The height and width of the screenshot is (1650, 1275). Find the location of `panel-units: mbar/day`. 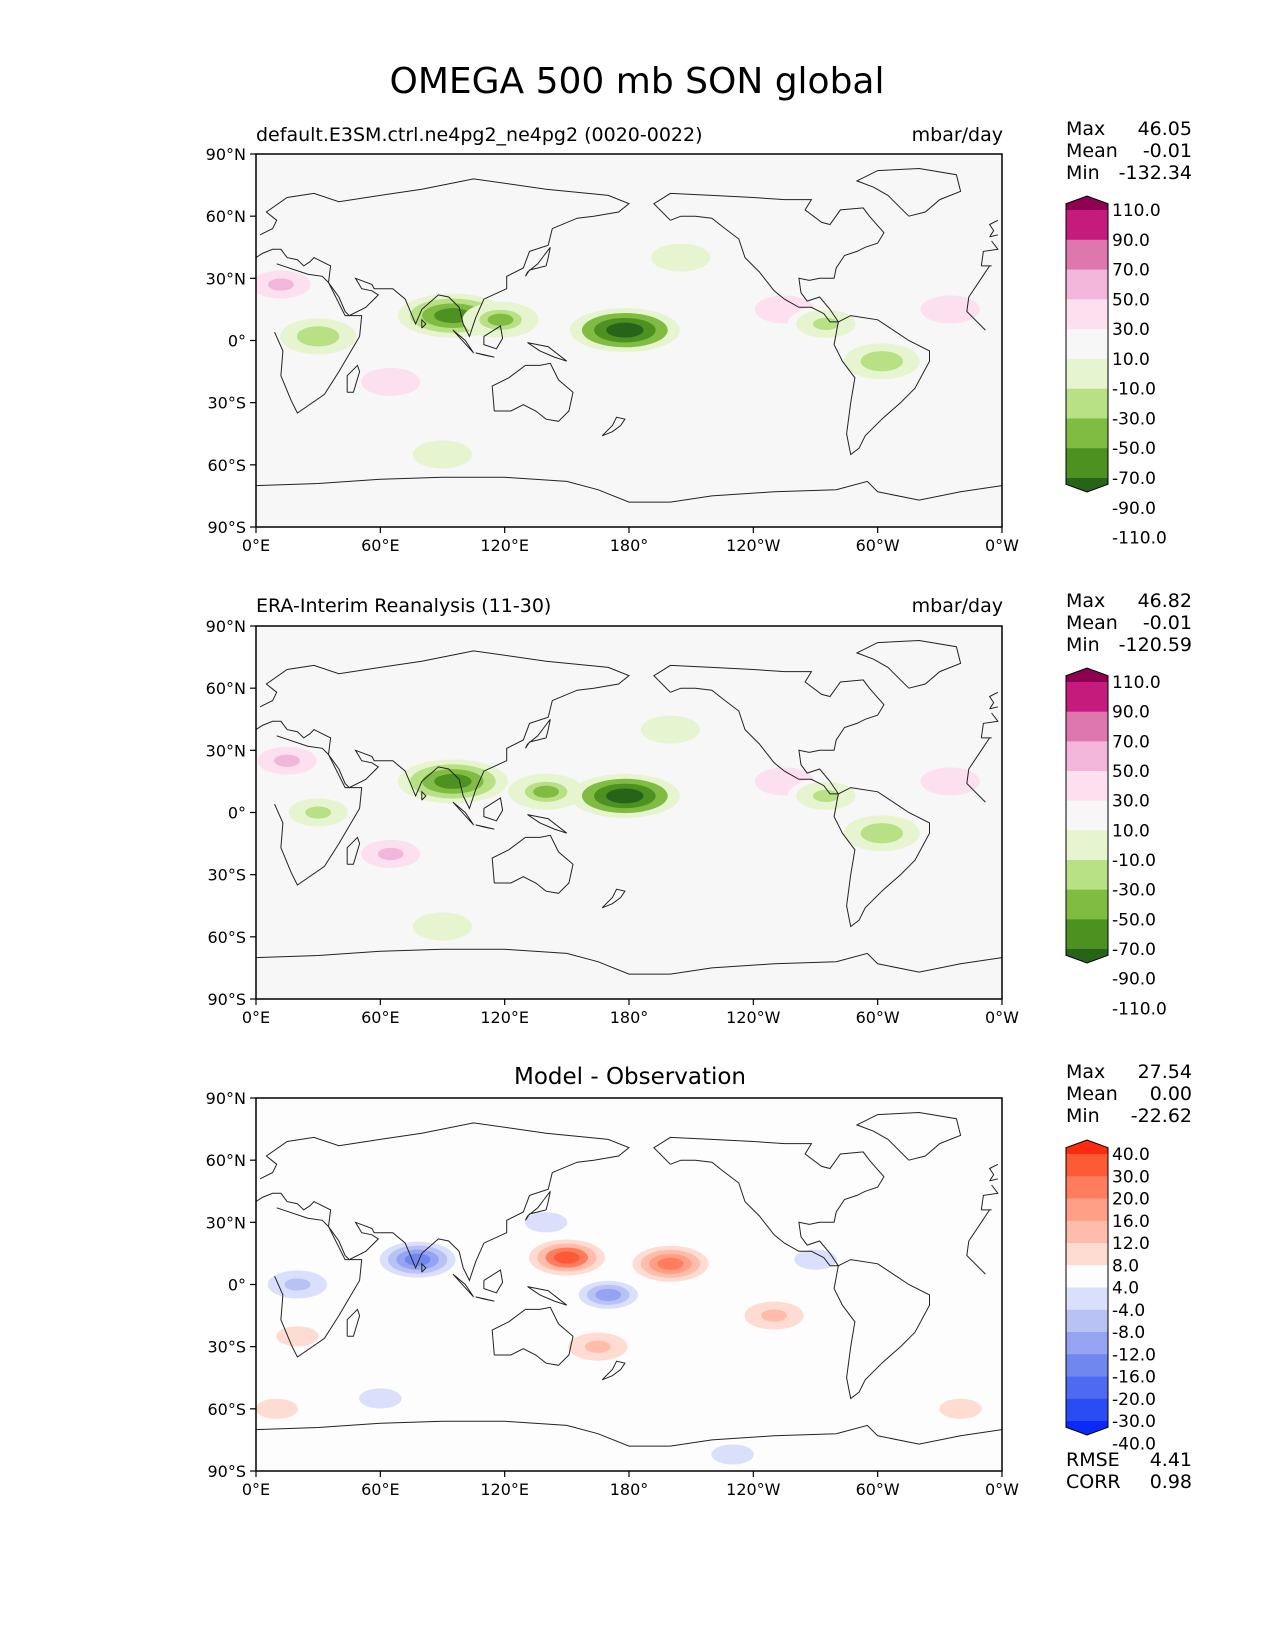

panel-units: mbar/day is located at coordinates (957, 606).